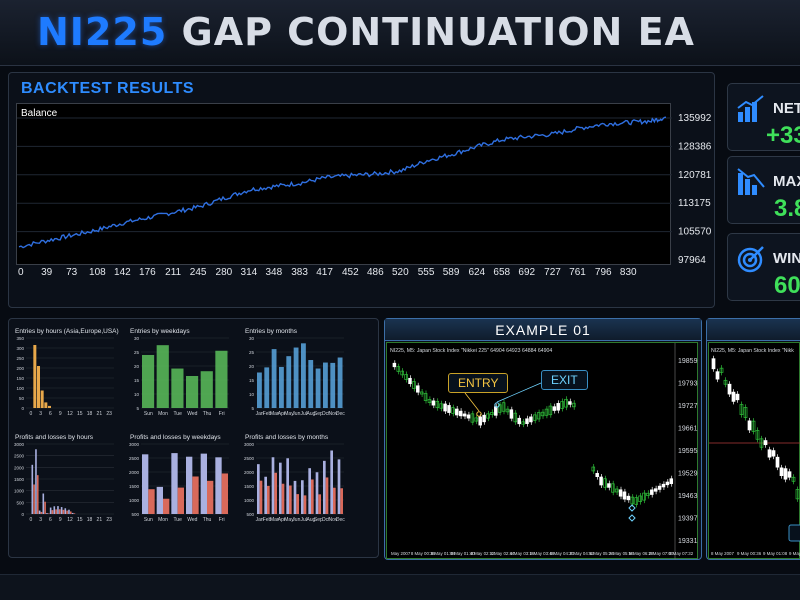 Image resolution: width=800 pixels, height=600 pixels. Describe the element at coordinates (750, 259) in the screenshot. I see `target-icon` at that location.